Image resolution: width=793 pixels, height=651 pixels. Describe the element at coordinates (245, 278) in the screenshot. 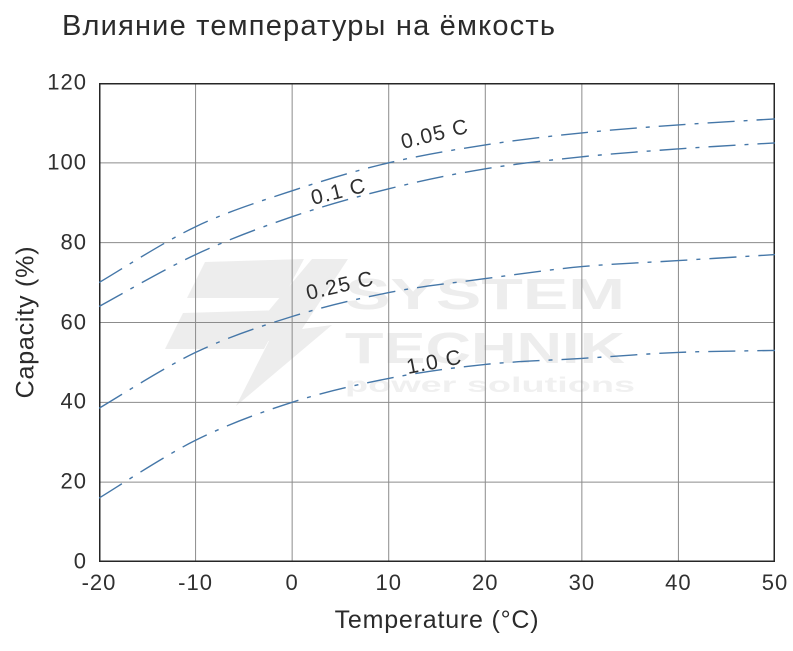

I see `watermark-logo-bar1` at that location.